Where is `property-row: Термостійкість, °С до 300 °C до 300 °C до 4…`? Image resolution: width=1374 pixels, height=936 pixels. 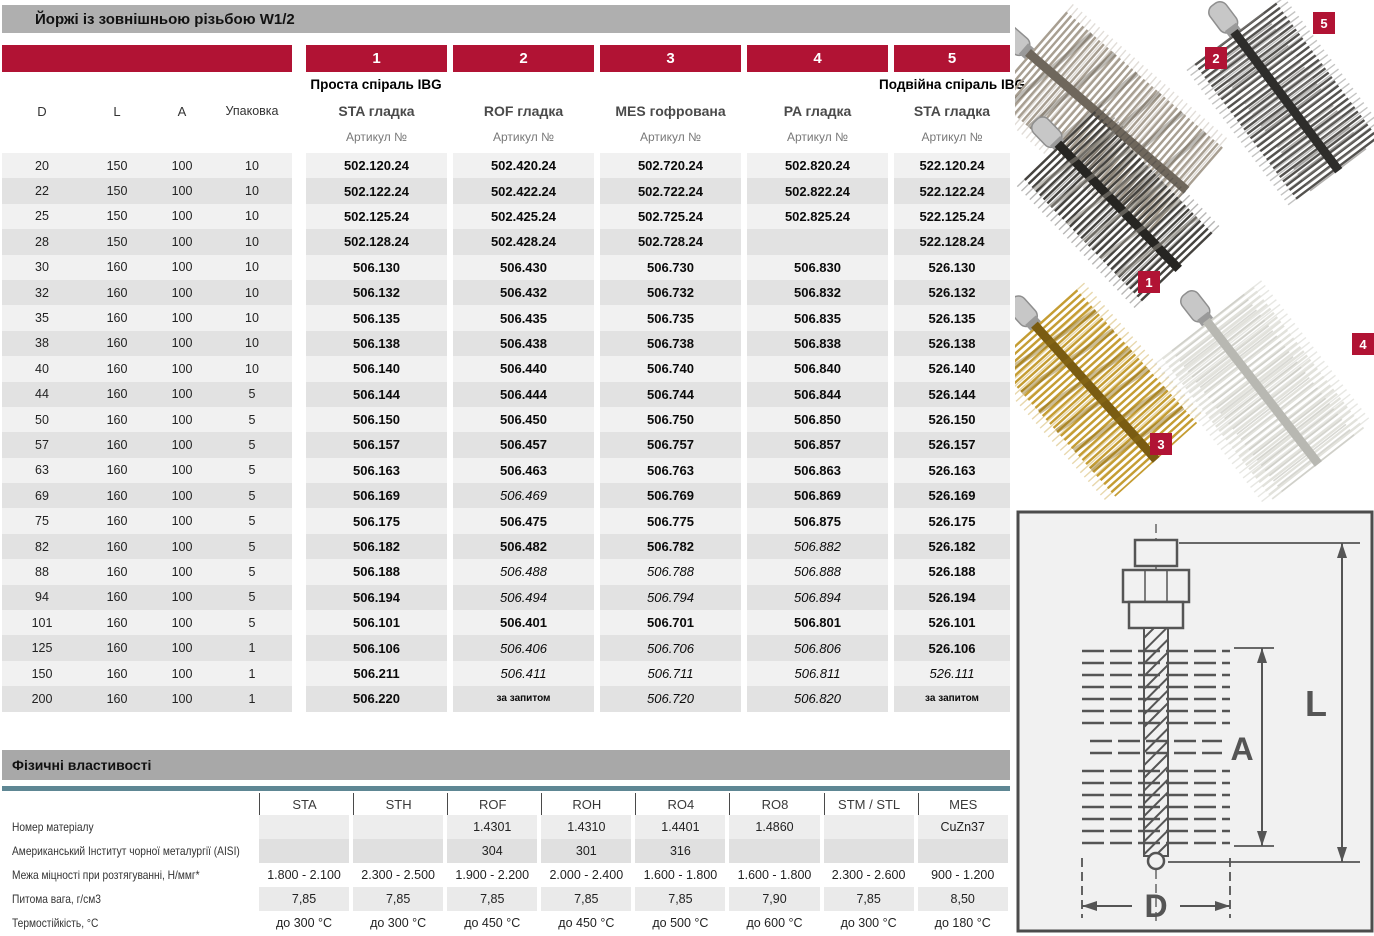 property-row: Термостійкість, °С до 300 °C до 300 °C до 4… is located at coordinates (506, 923).